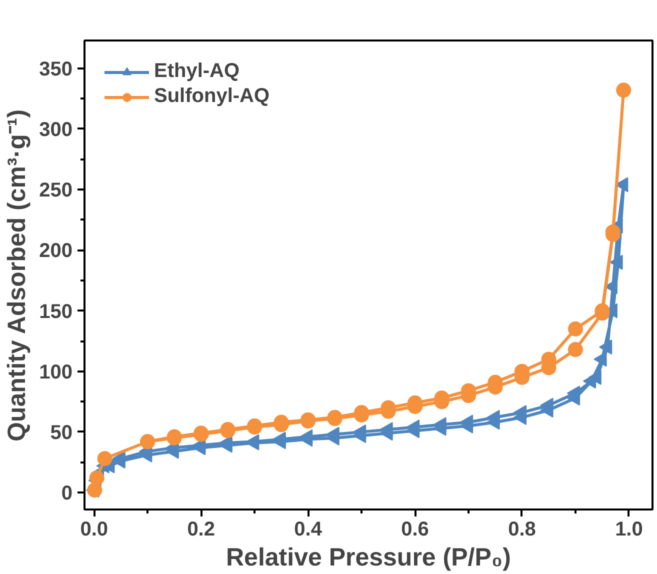  What do you see at coordinates (56, 251) in the screenshot?
I see `y-tick-label: 200` at bounding box center [56, 251].